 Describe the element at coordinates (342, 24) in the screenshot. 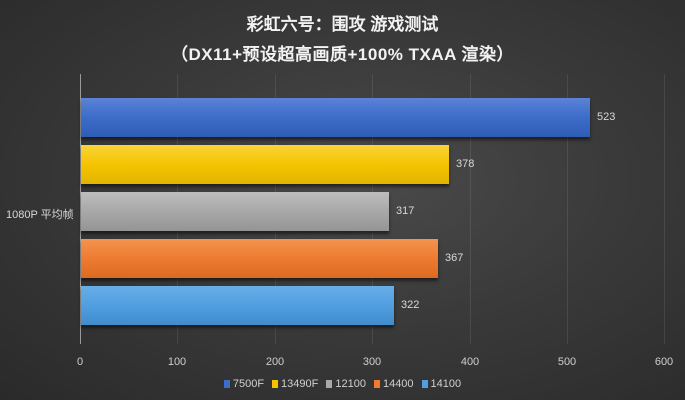

I see `chart-title: 彩虹六号：围攻 游戏测试` at that location.